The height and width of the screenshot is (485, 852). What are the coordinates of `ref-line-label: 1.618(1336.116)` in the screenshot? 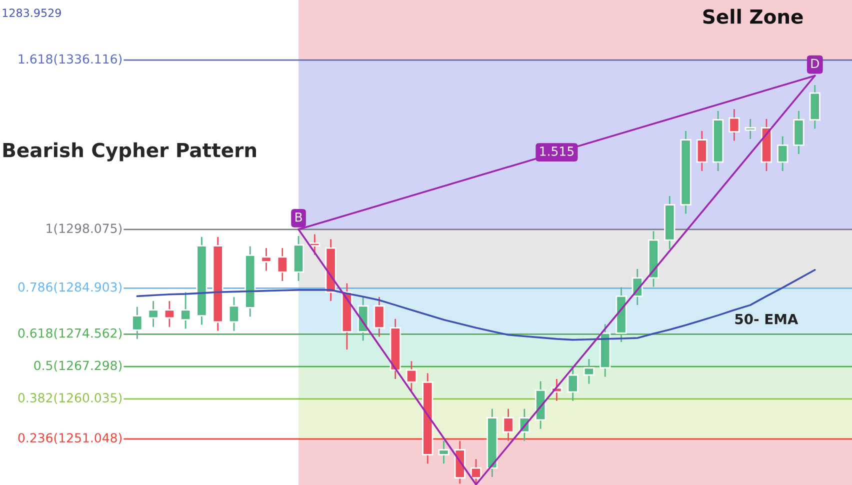 It's located at (70, 60).